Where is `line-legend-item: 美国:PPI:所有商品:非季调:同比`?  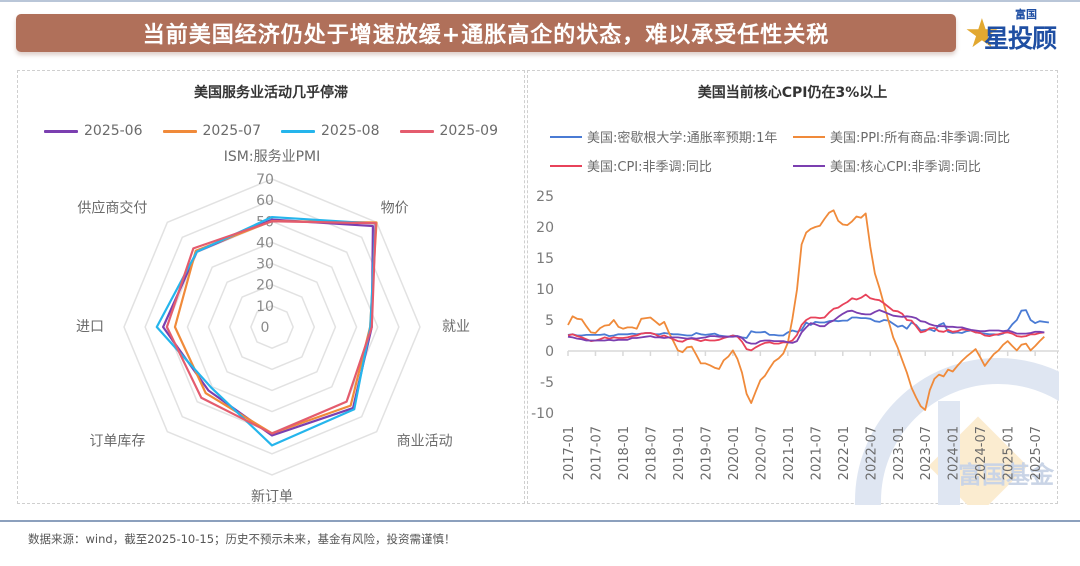 line-legend-item: 美国:PPI:所有商品:非季调:同比 is located at coordinates (921, 136).